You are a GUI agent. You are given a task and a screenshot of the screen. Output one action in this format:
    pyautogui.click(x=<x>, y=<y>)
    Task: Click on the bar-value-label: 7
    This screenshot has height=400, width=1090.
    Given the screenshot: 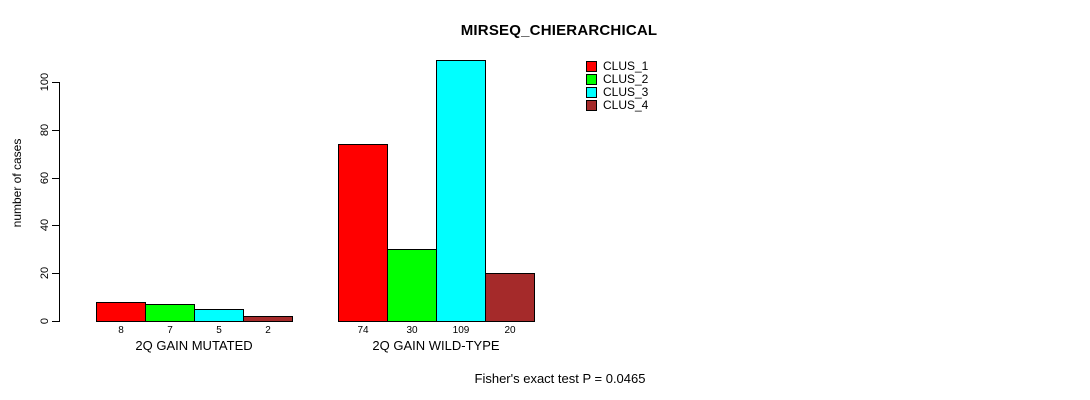 What is the action you would take?
    pyautogui.click(x=170, y=330)
    